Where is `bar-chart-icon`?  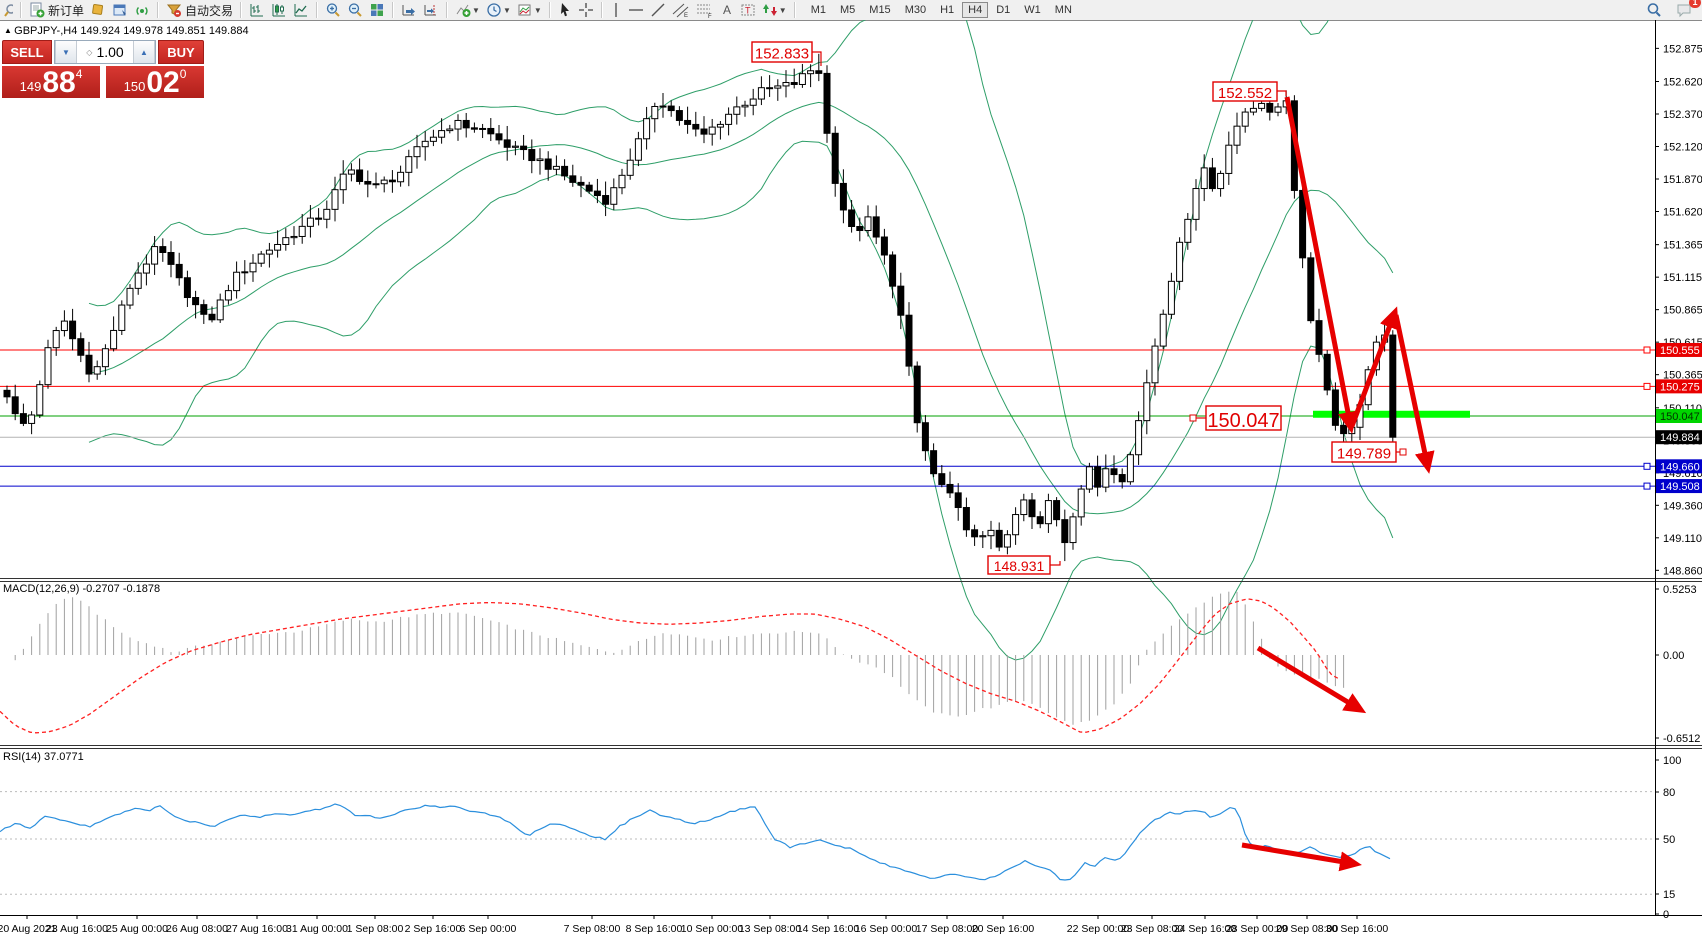
bar-chart-icon is located at coordinates (257, 10).